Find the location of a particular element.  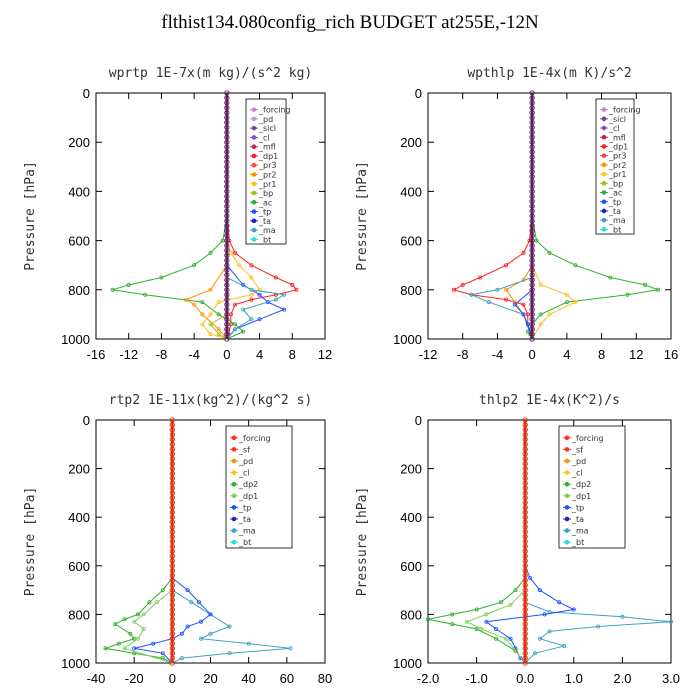

series-line-ac is located at coordinates (178, 216).